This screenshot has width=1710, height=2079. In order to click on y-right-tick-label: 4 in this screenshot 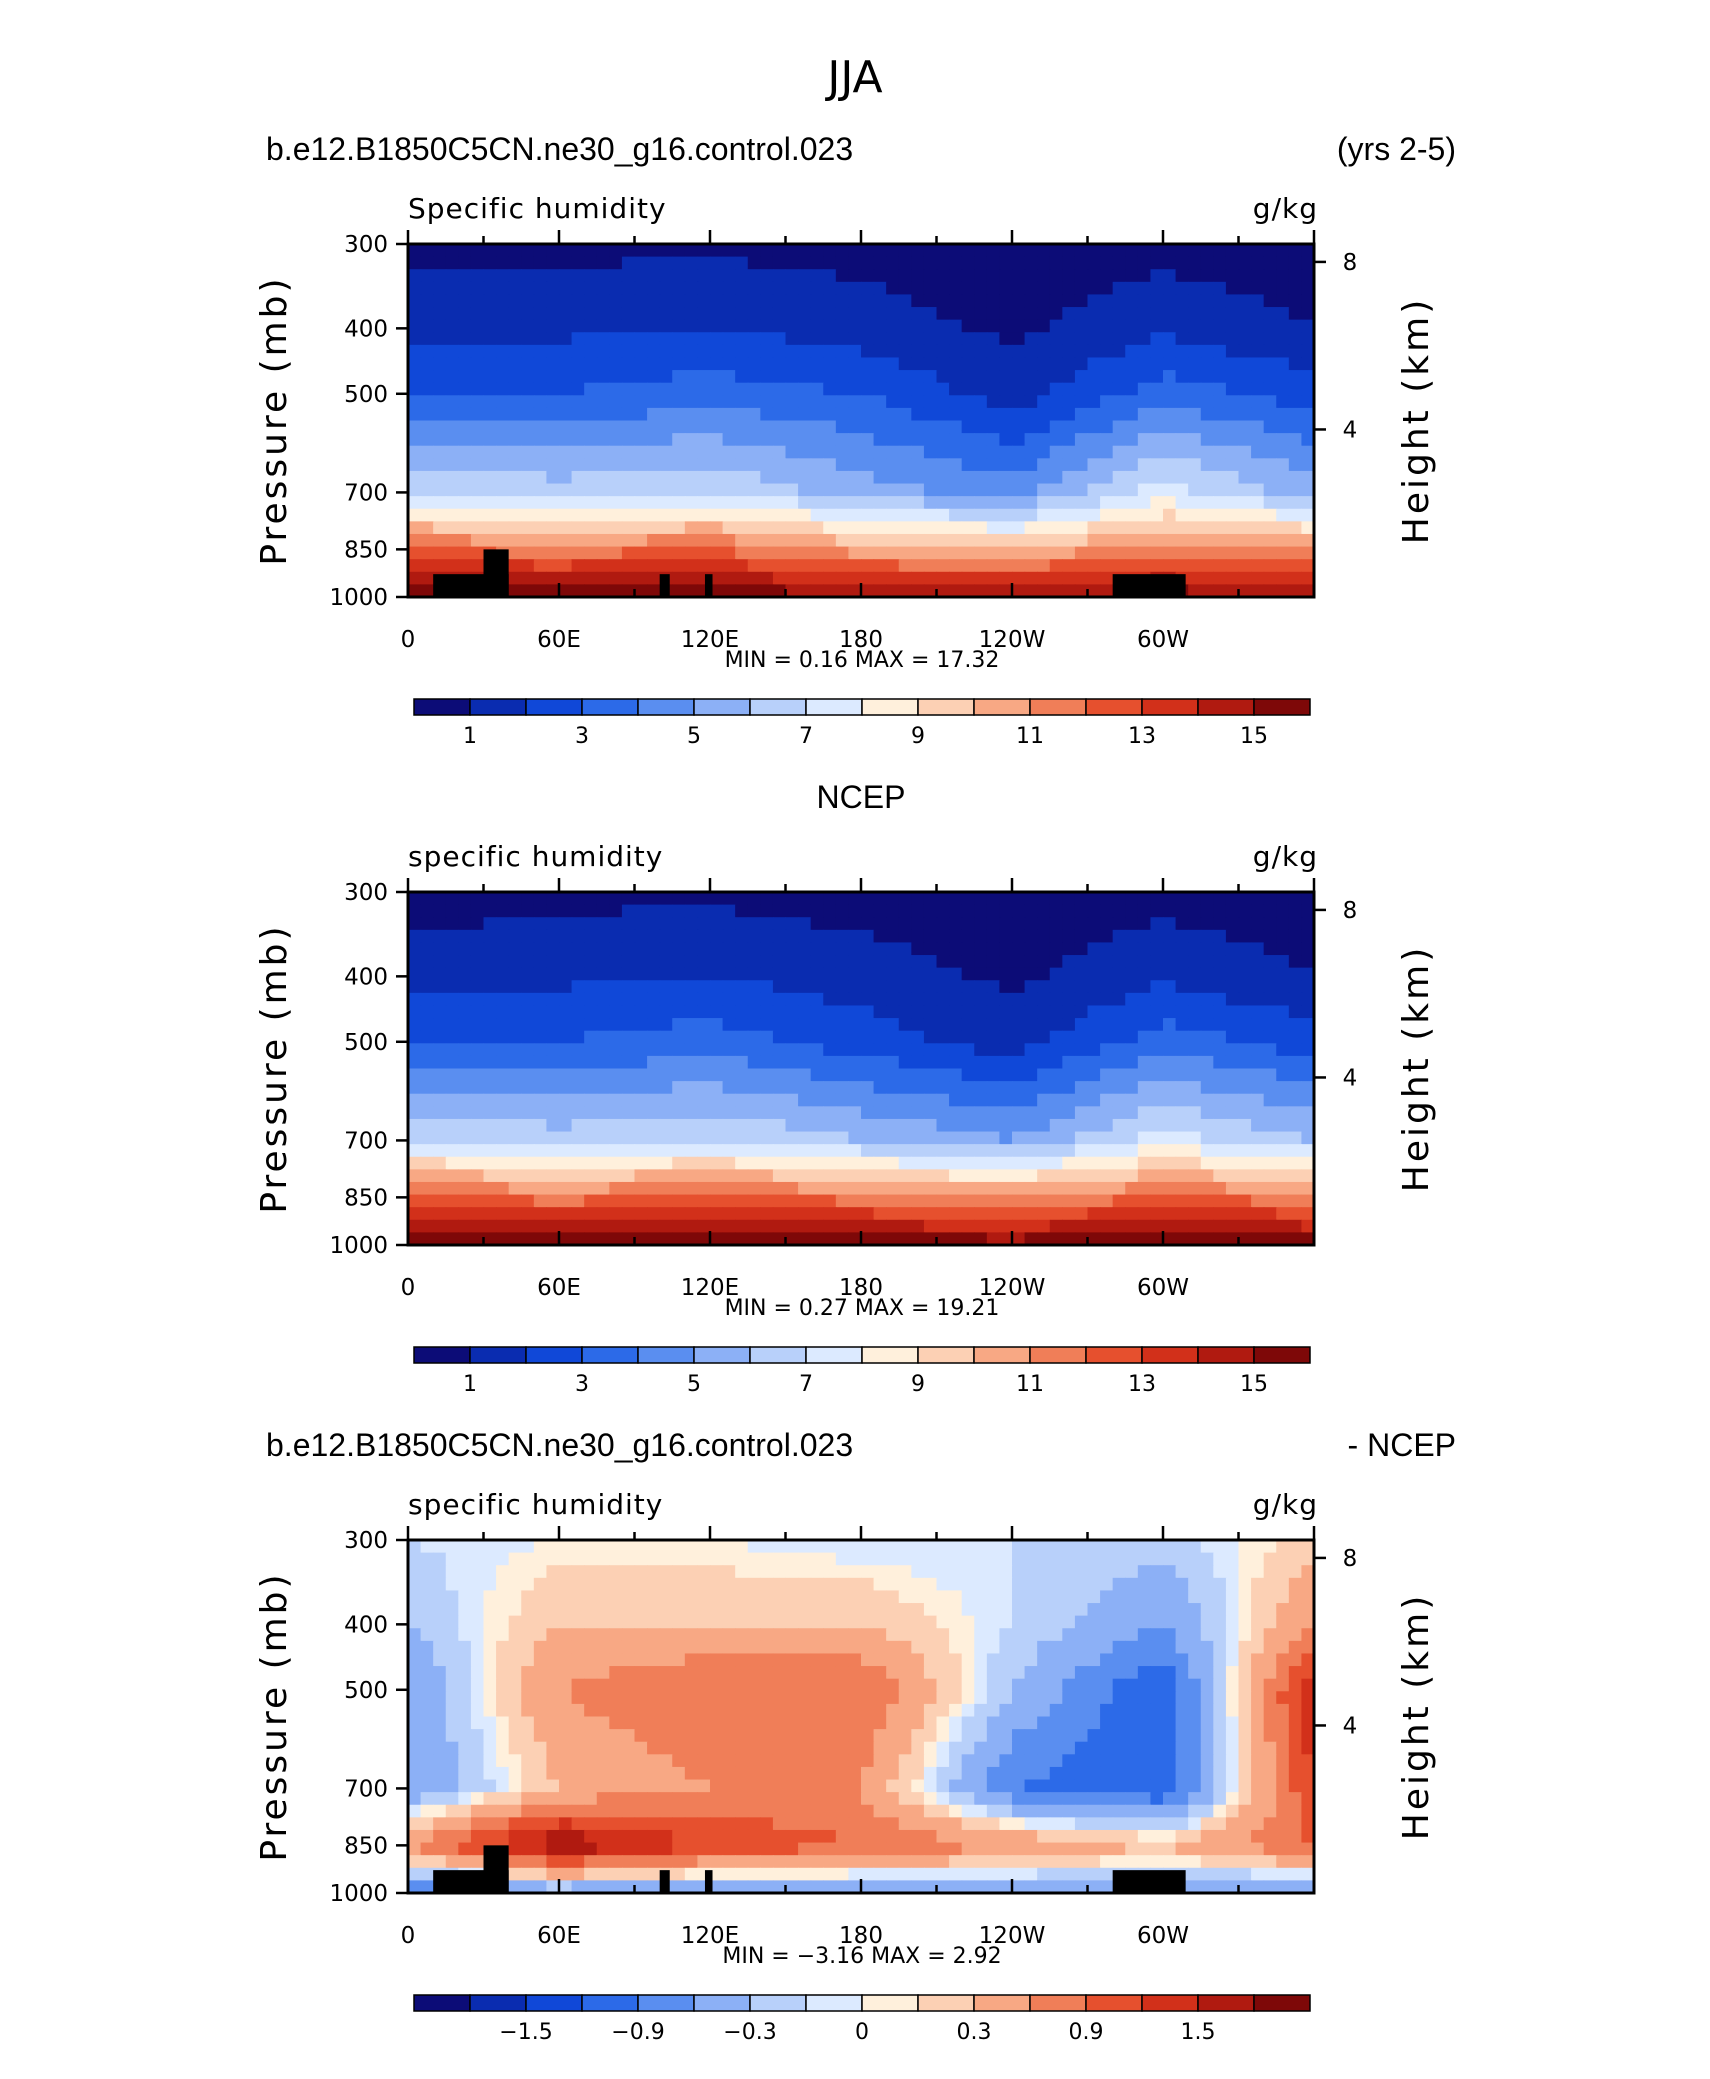, I will do `click(1350, 1078)`.